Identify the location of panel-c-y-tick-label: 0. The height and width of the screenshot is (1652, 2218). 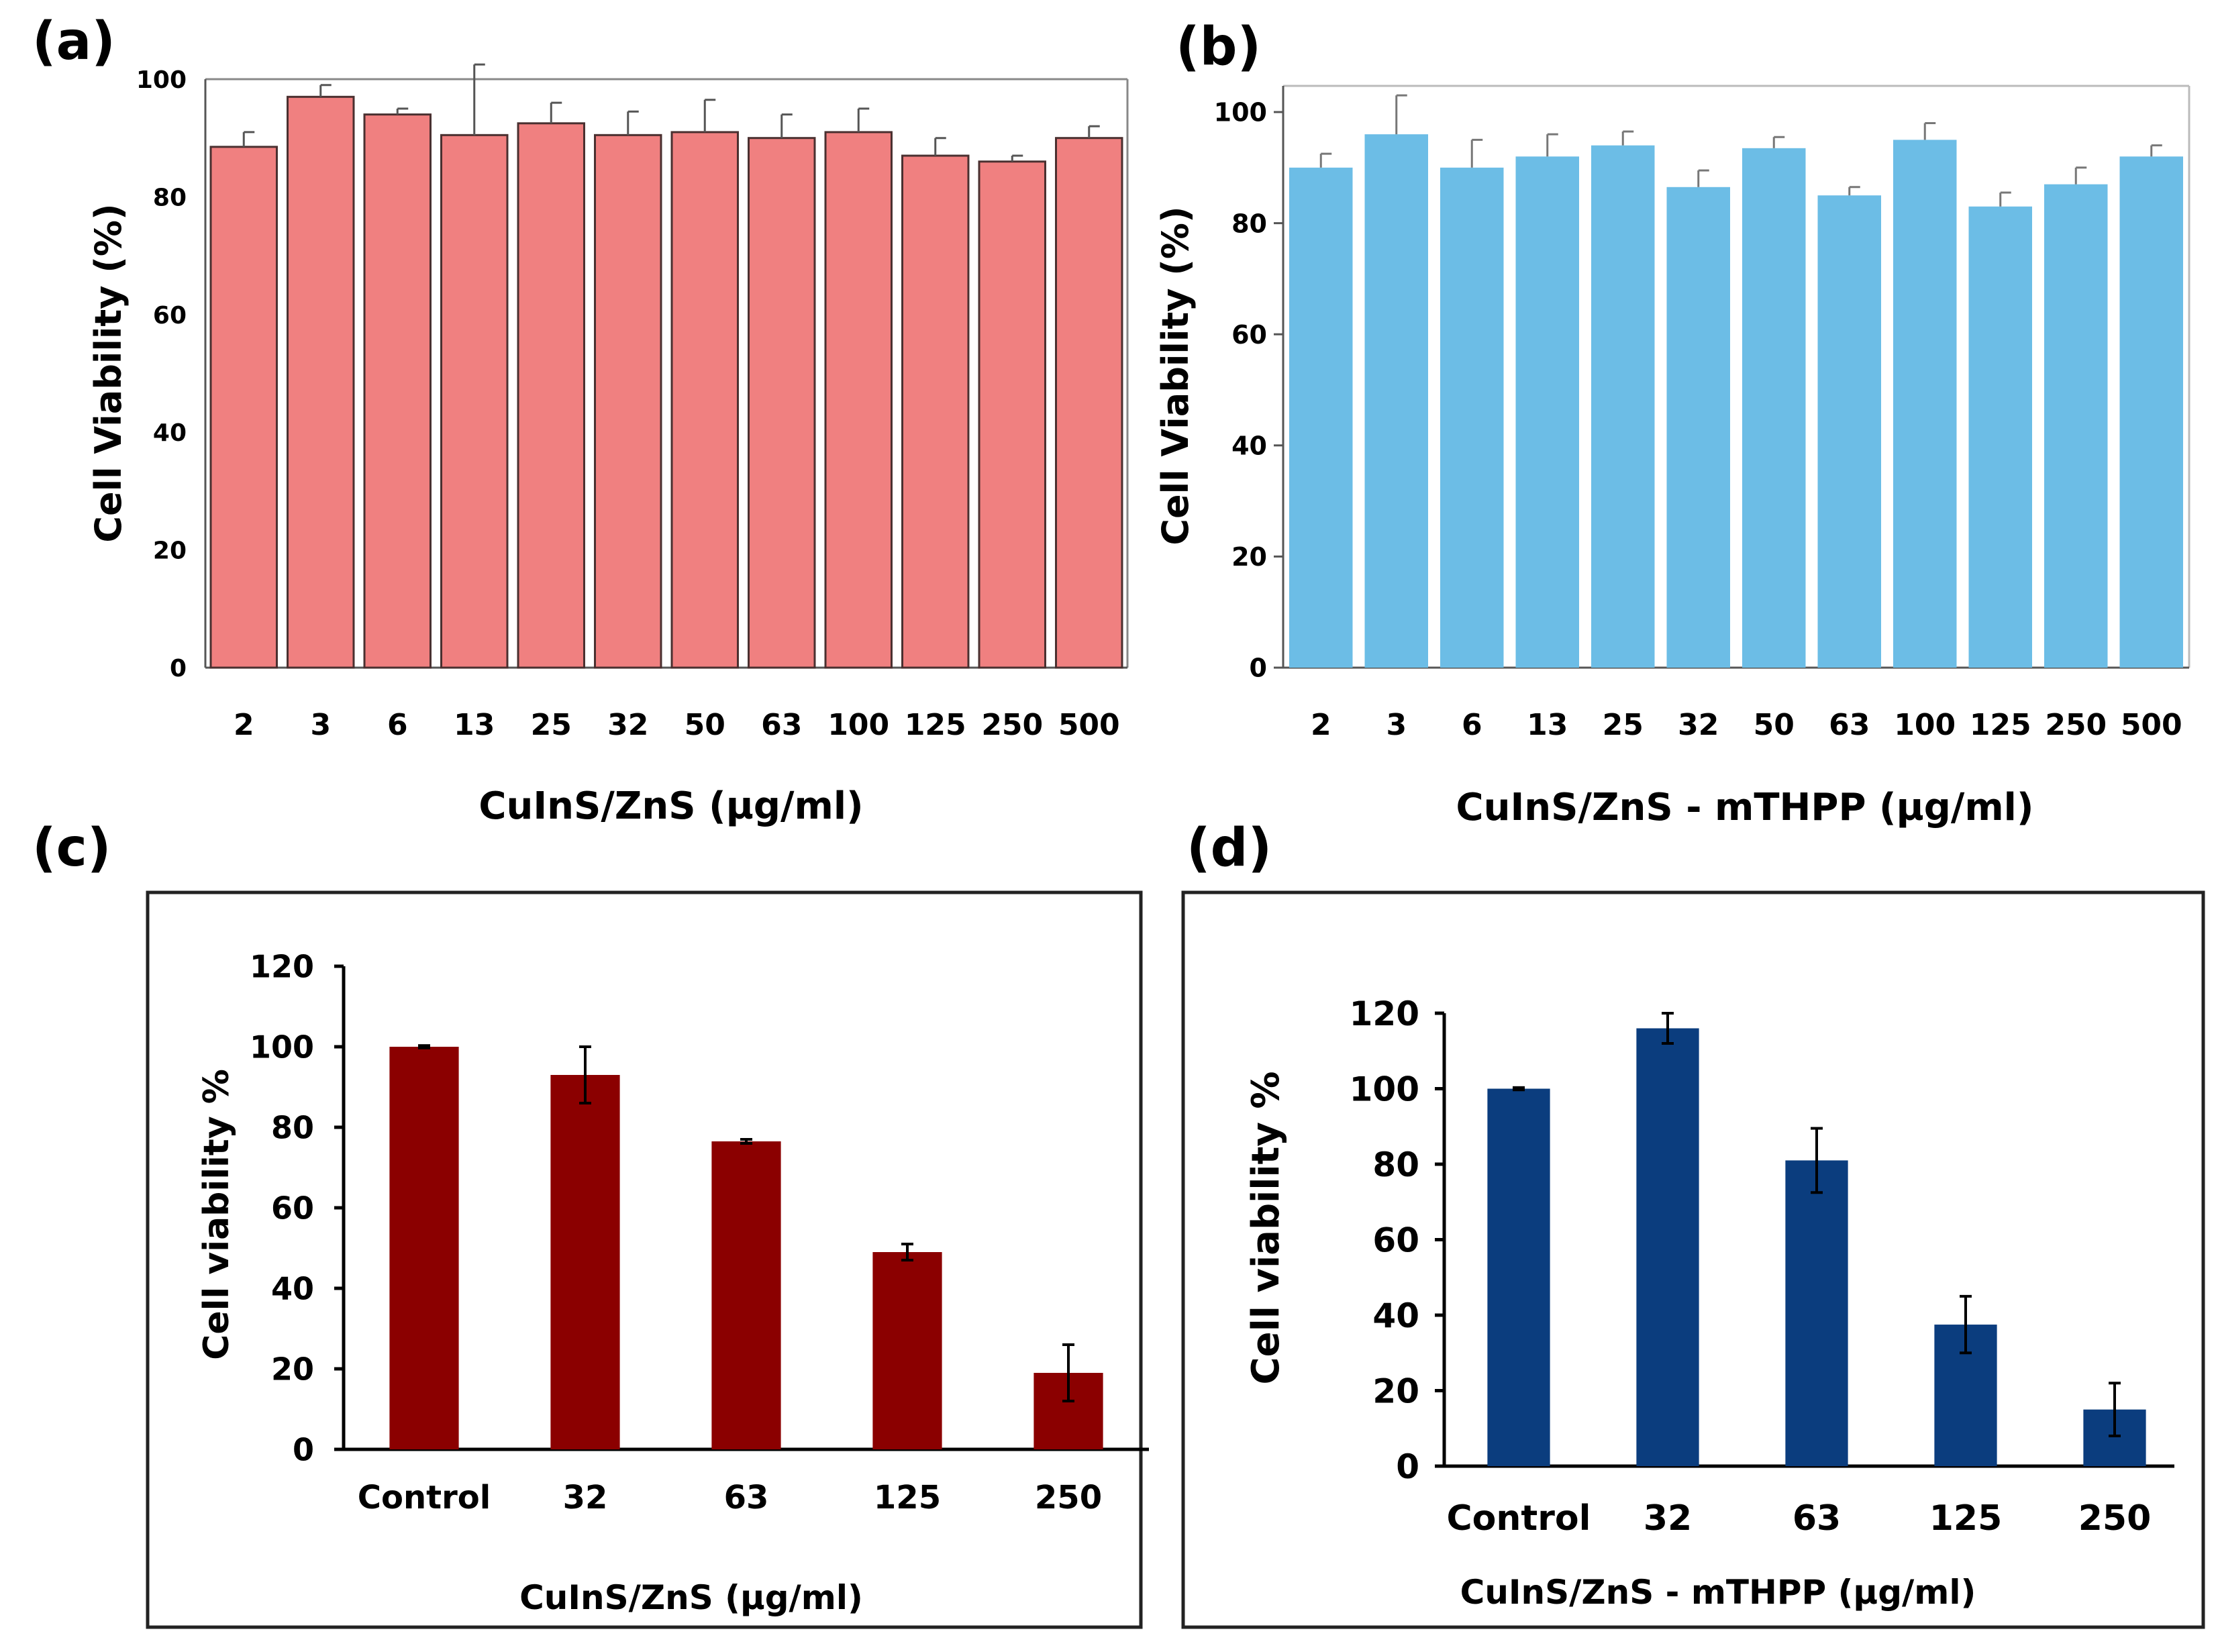
(303, 1450).